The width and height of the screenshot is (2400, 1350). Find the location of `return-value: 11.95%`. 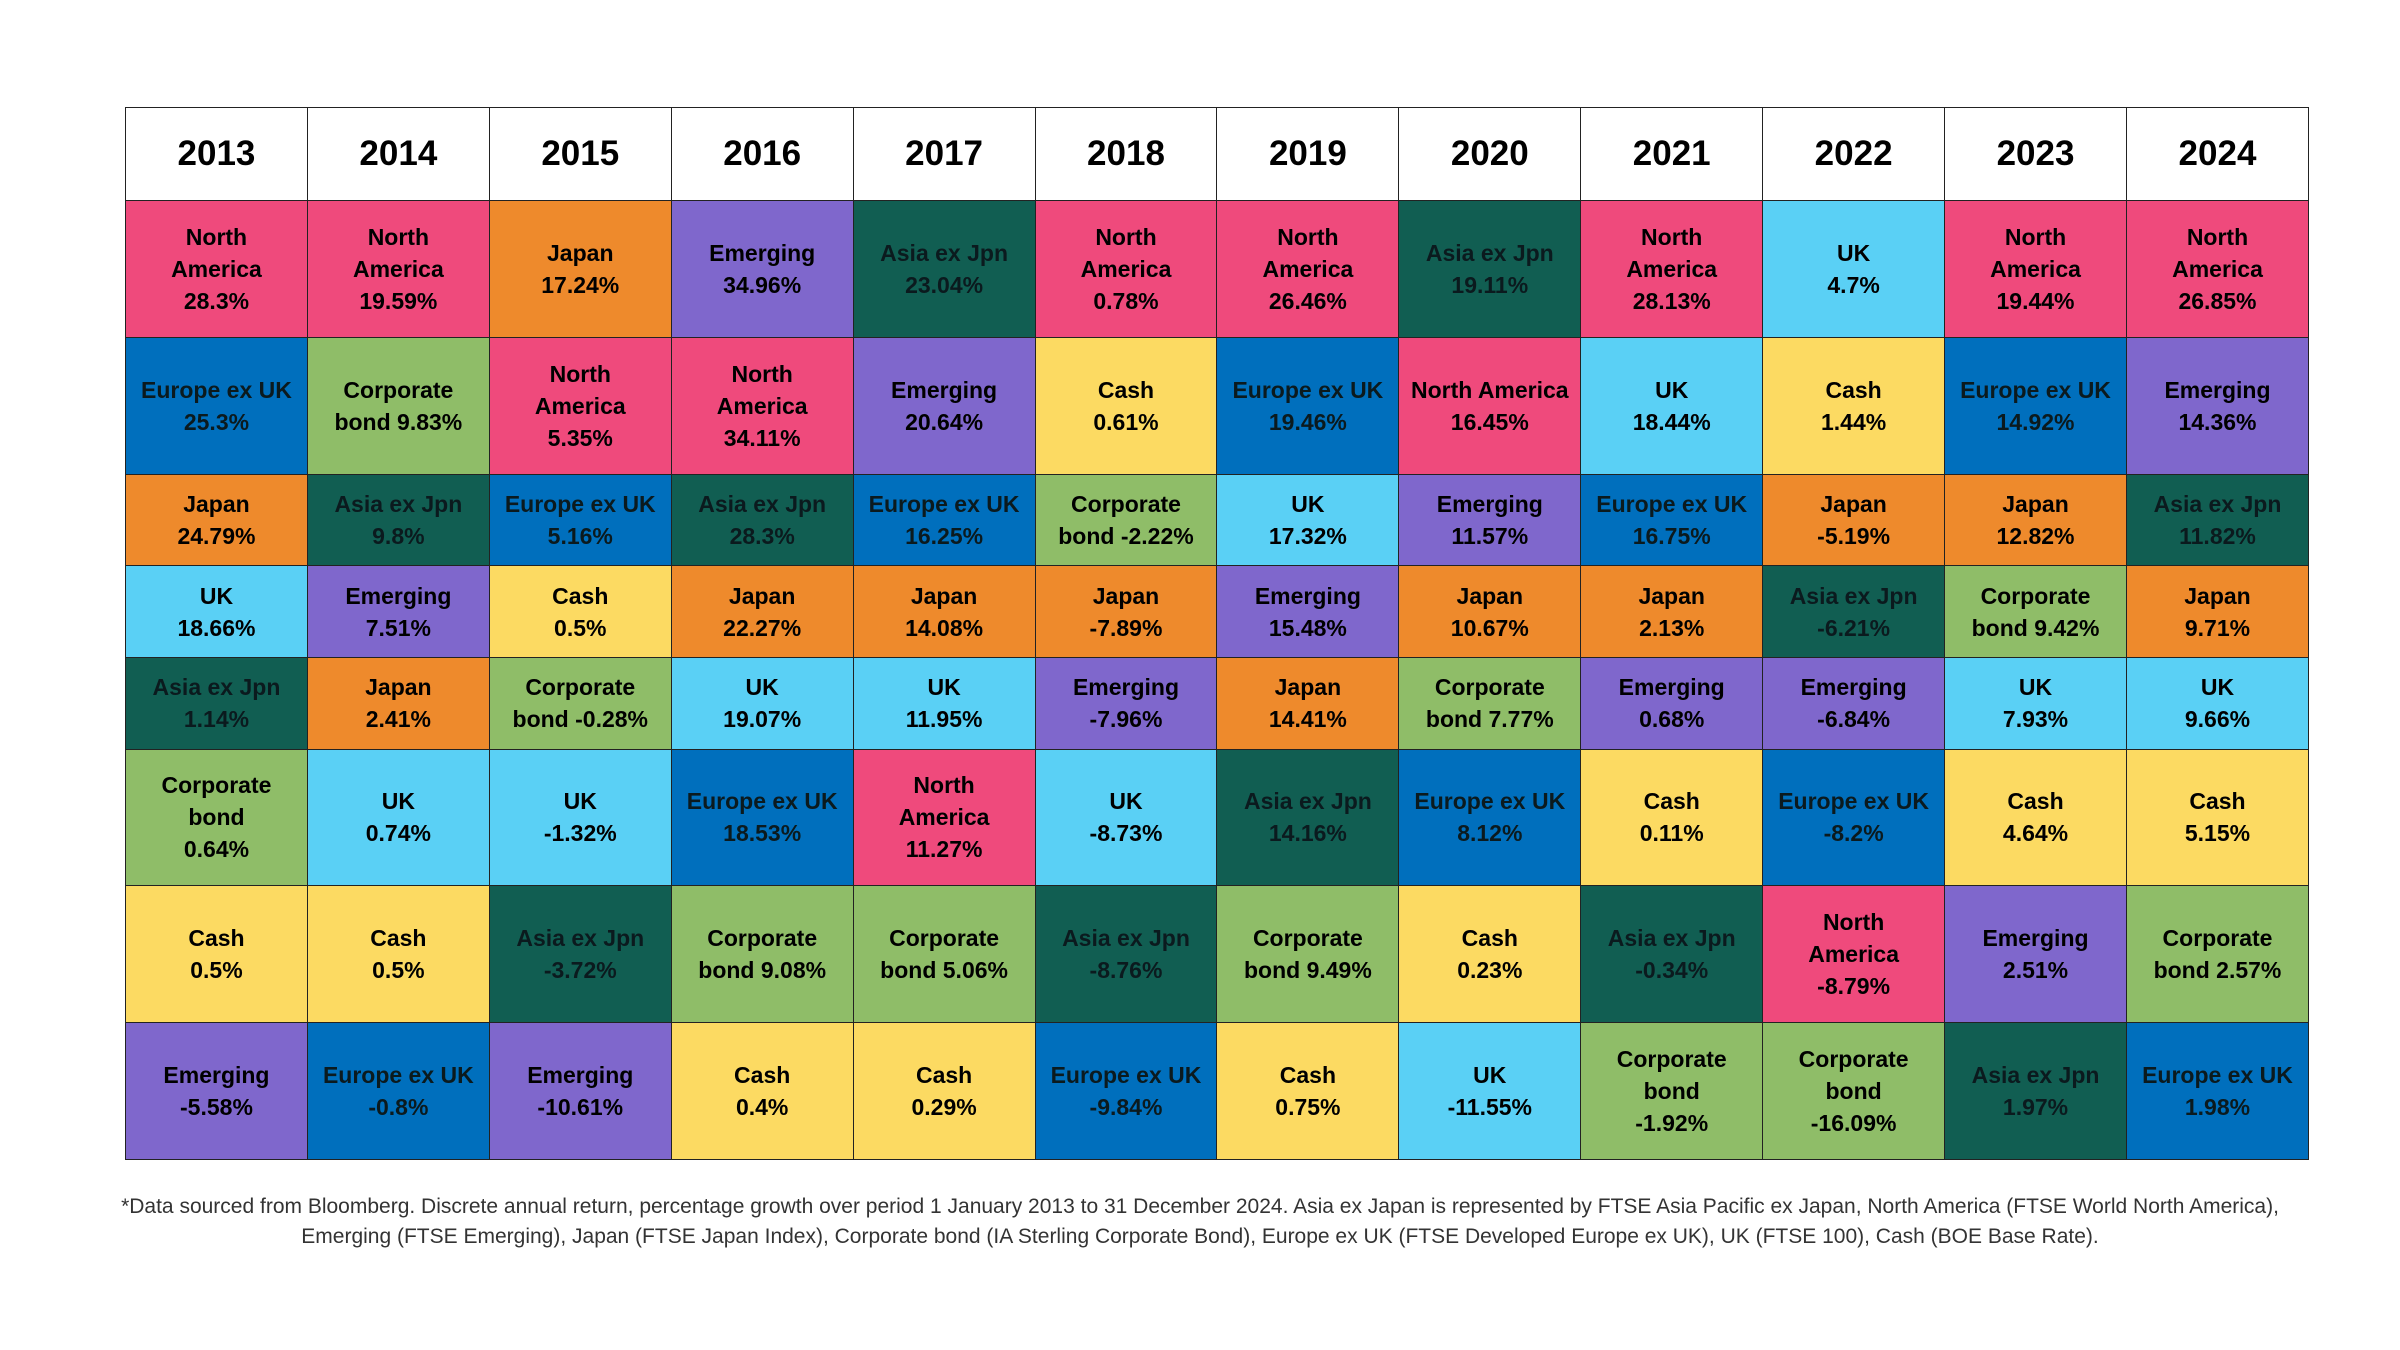

return-value: 11.95% is located at coordinates (944, 719).